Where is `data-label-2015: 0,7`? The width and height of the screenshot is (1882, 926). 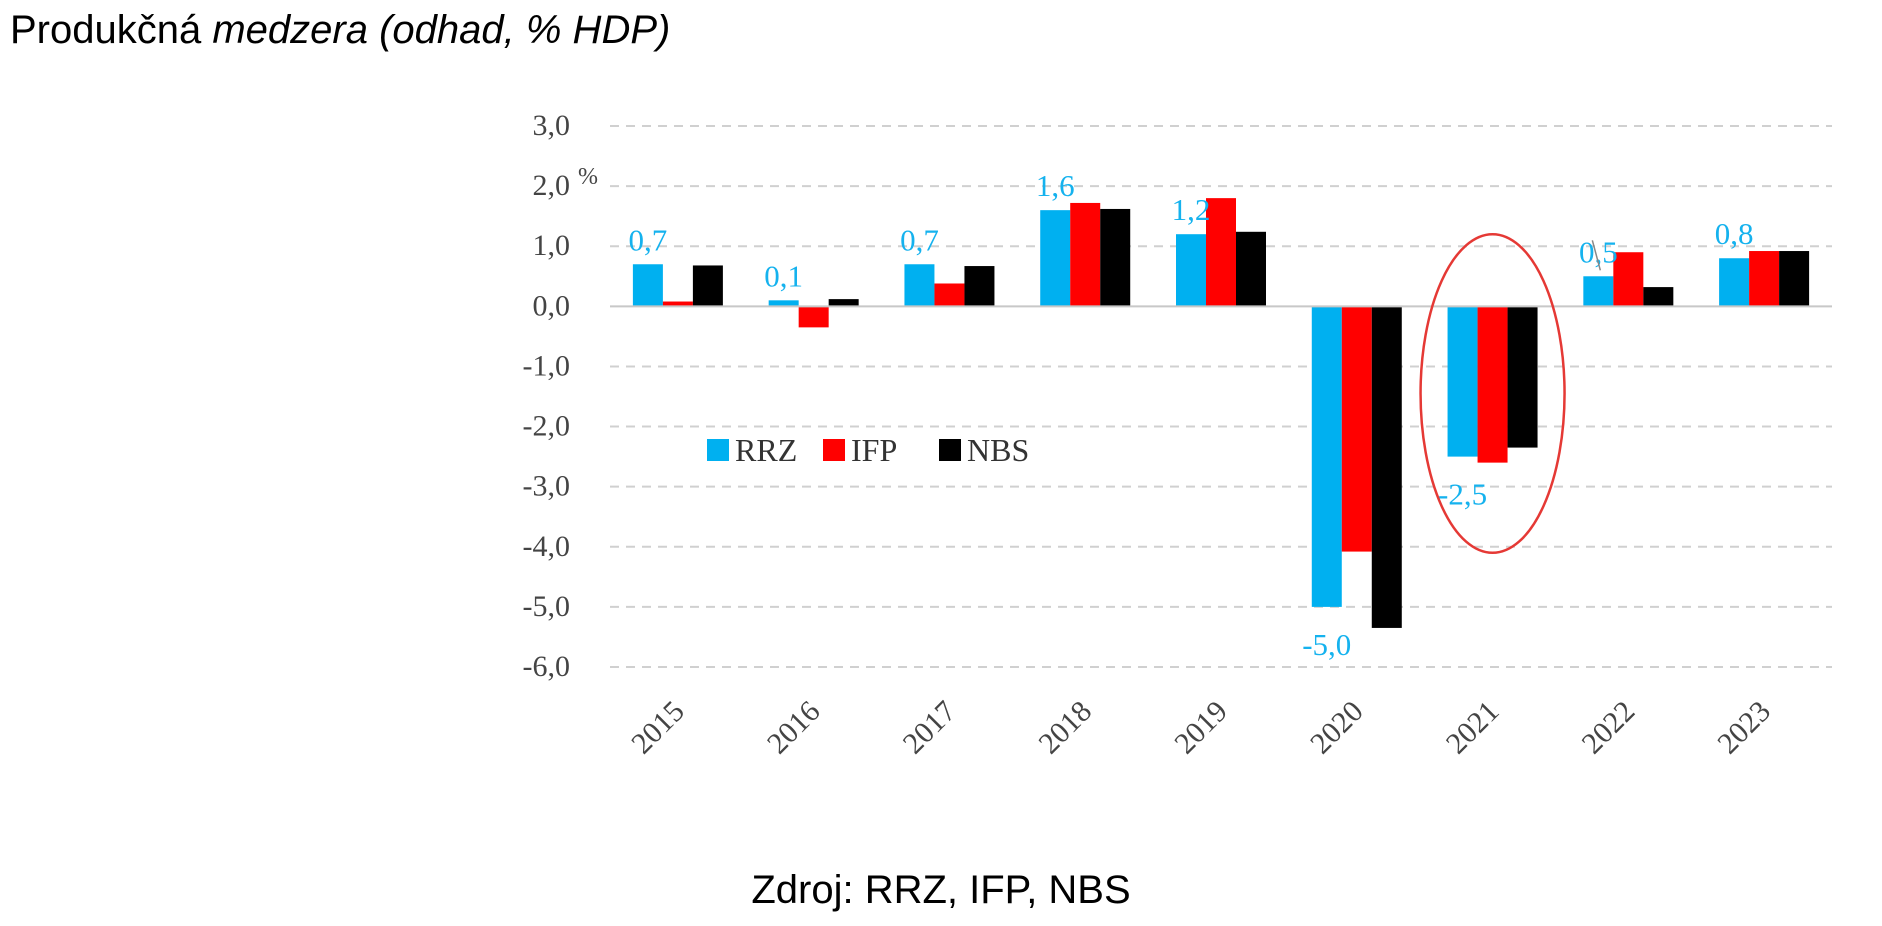
data-label-2015: 0,7 is located at coordinates (648, 239).